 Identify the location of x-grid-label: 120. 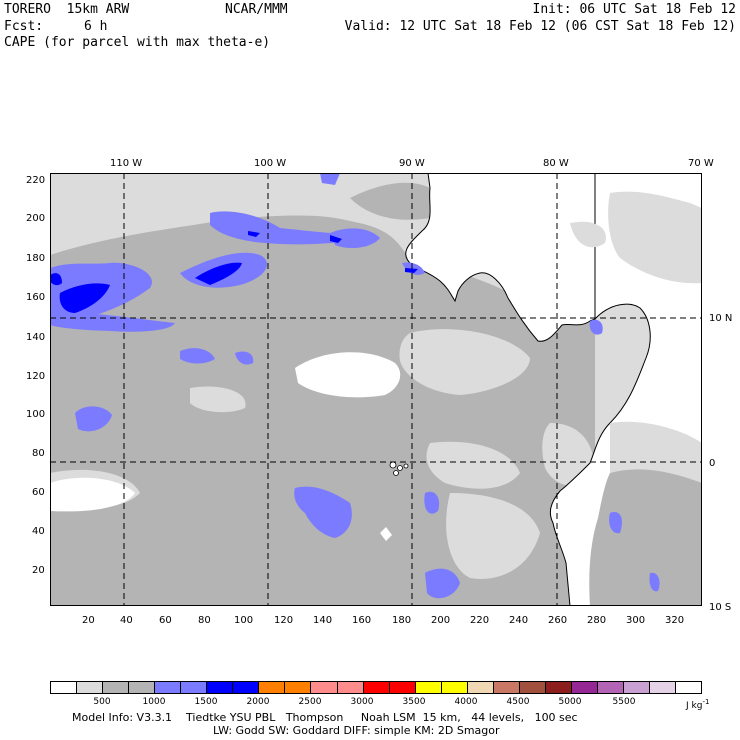
(284, 620).